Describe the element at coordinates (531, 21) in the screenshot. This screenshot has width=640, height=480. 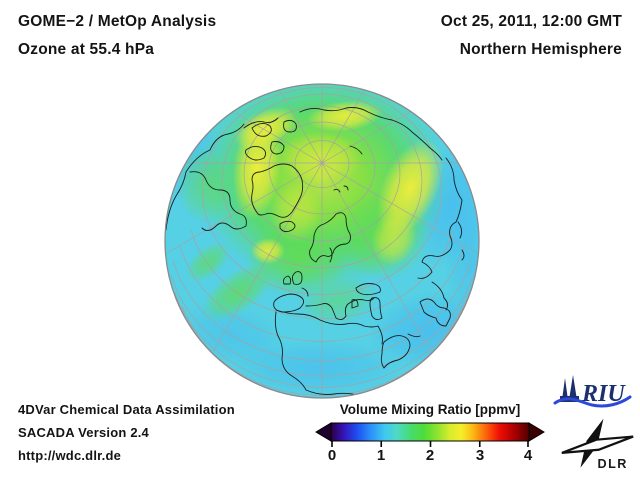
I see `timestamp-label: Oct 25, 2011, 12:00 GMT` at that location.